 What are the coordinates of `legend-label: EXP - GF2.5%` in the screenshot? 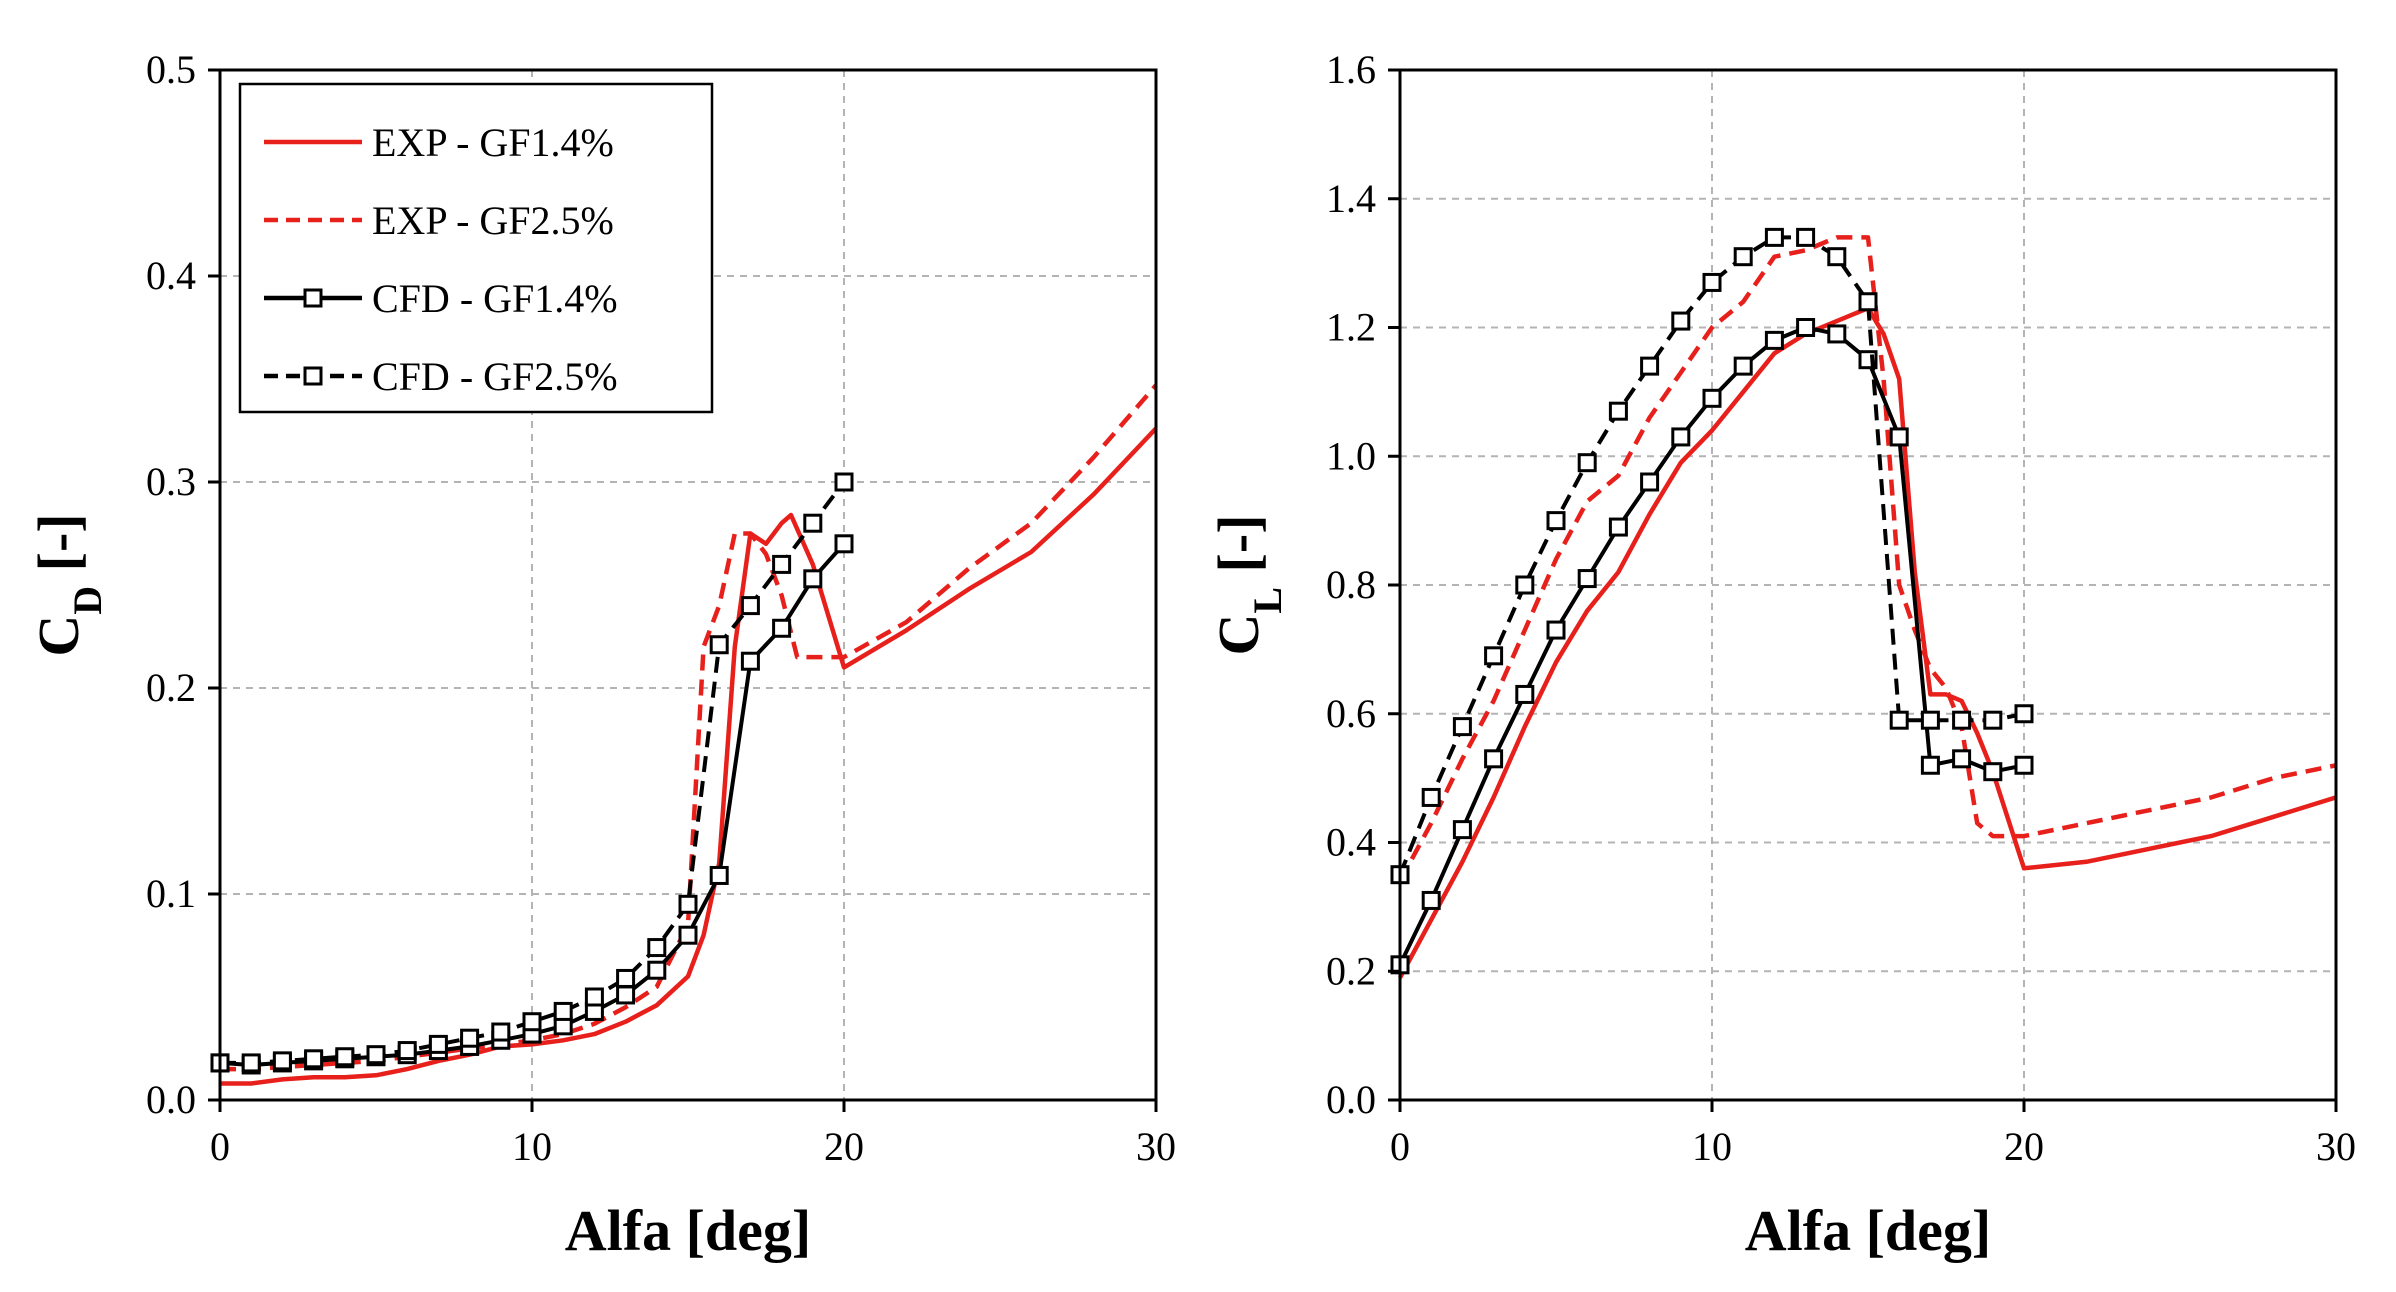 It's located at (493, 220).